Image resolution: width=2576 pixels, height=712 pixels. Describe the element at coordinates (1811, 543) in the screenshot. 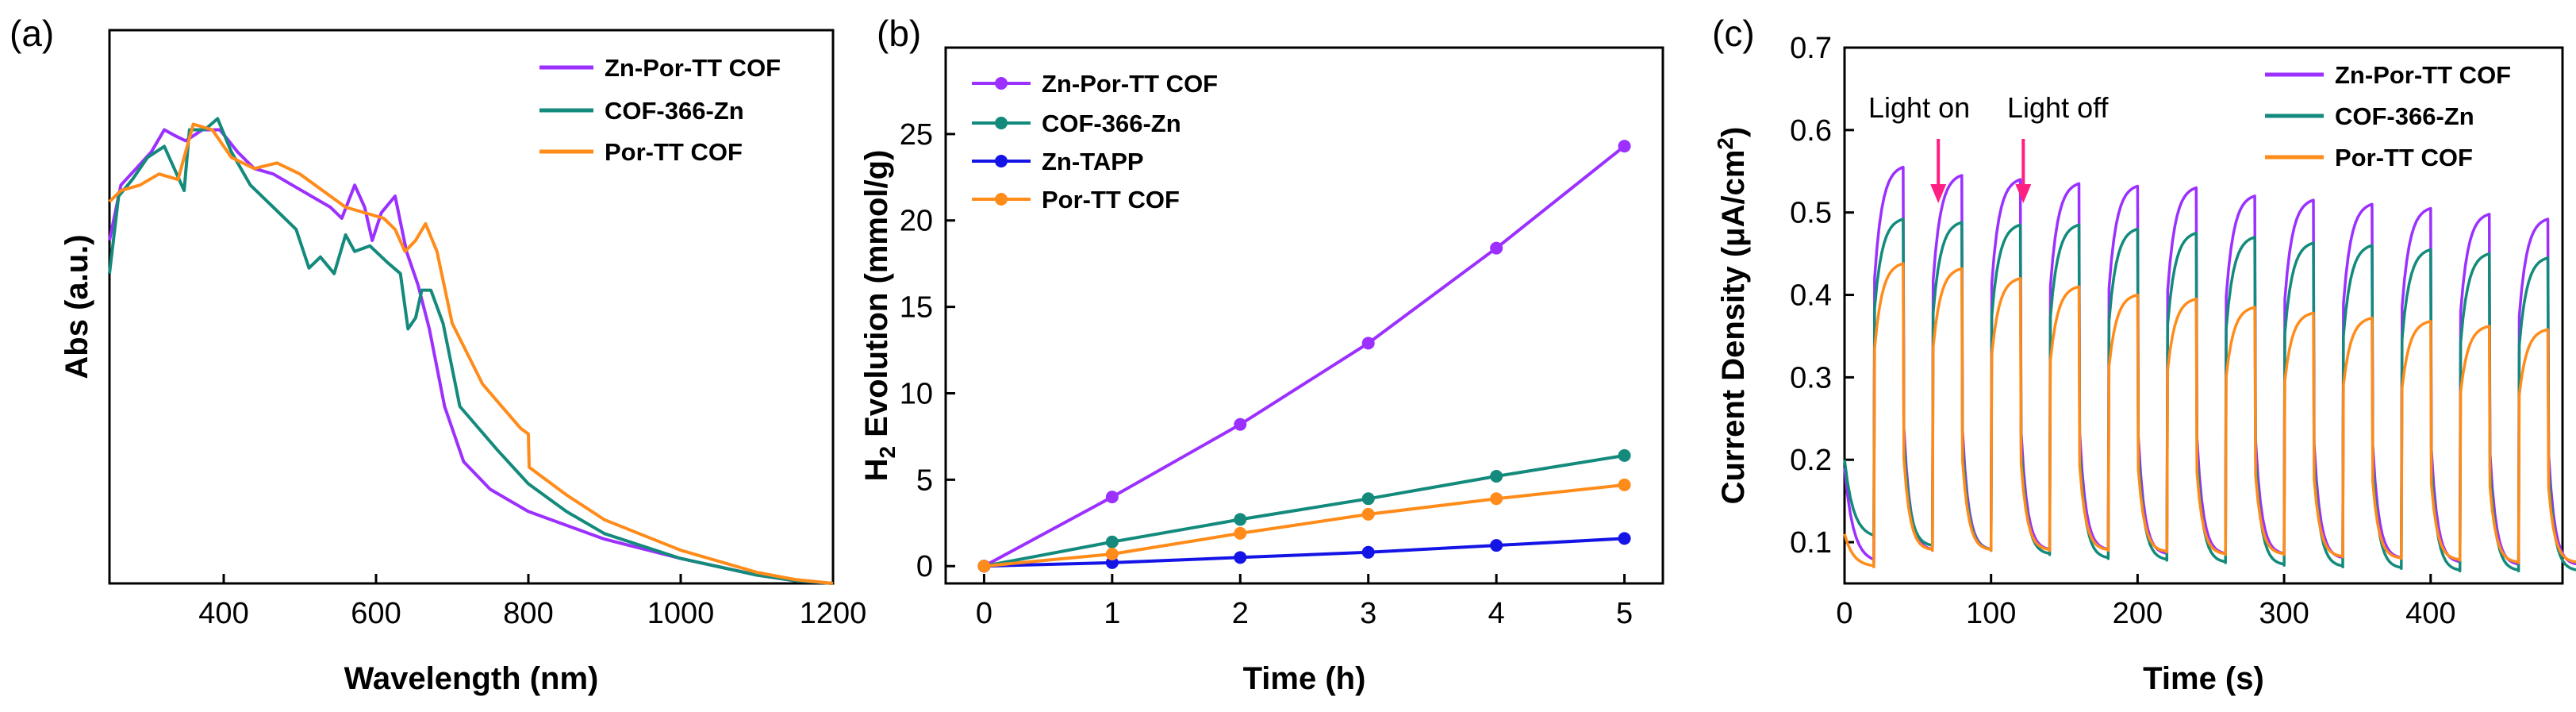

I see `y-tick-label-c: 0.1` at that location.